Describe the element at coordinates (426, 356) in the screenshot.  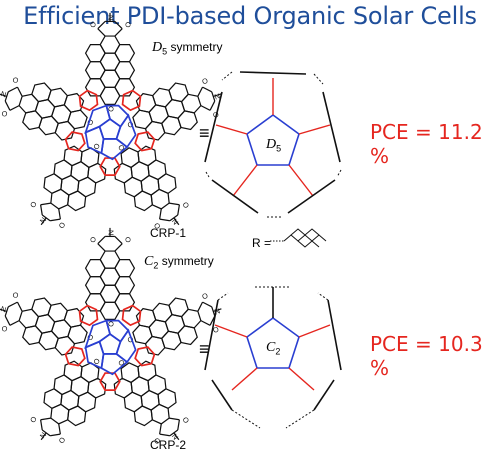
I see `bottom-pce-value: PCE = 10.3 %` at that location.